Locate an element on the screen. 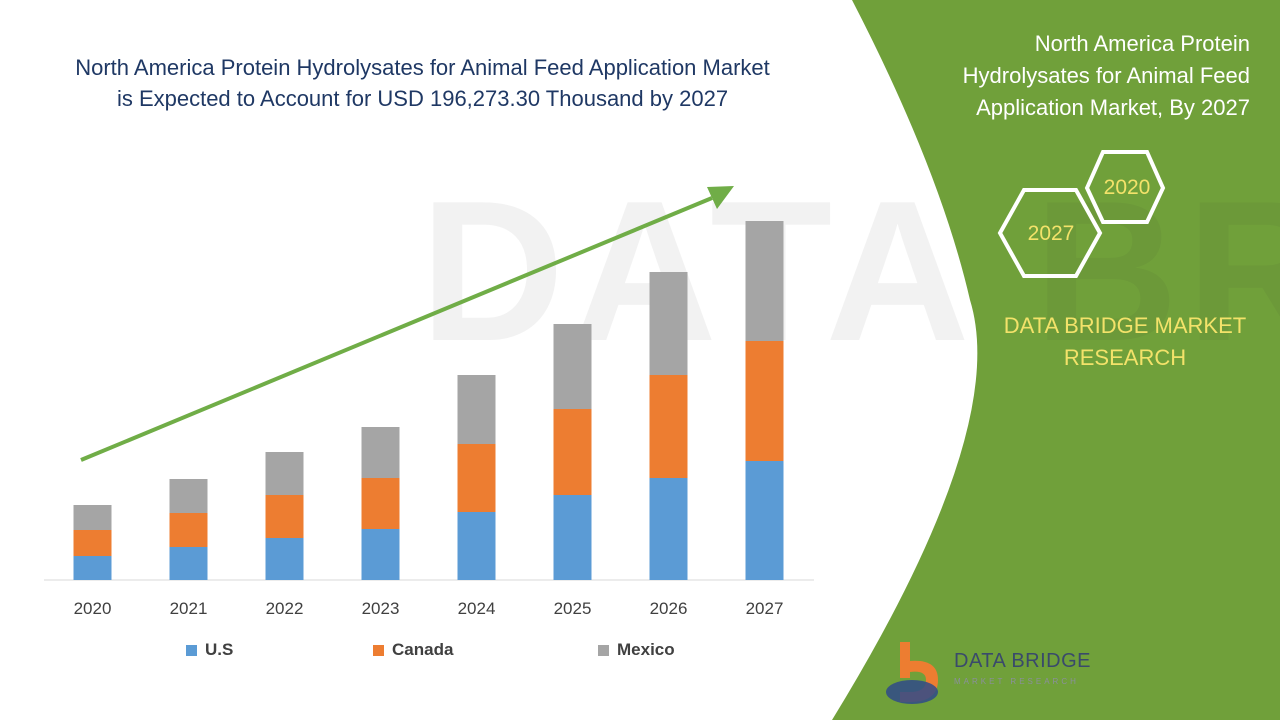  x-tick-2023: 2023 is located at coordinates (381, 608).